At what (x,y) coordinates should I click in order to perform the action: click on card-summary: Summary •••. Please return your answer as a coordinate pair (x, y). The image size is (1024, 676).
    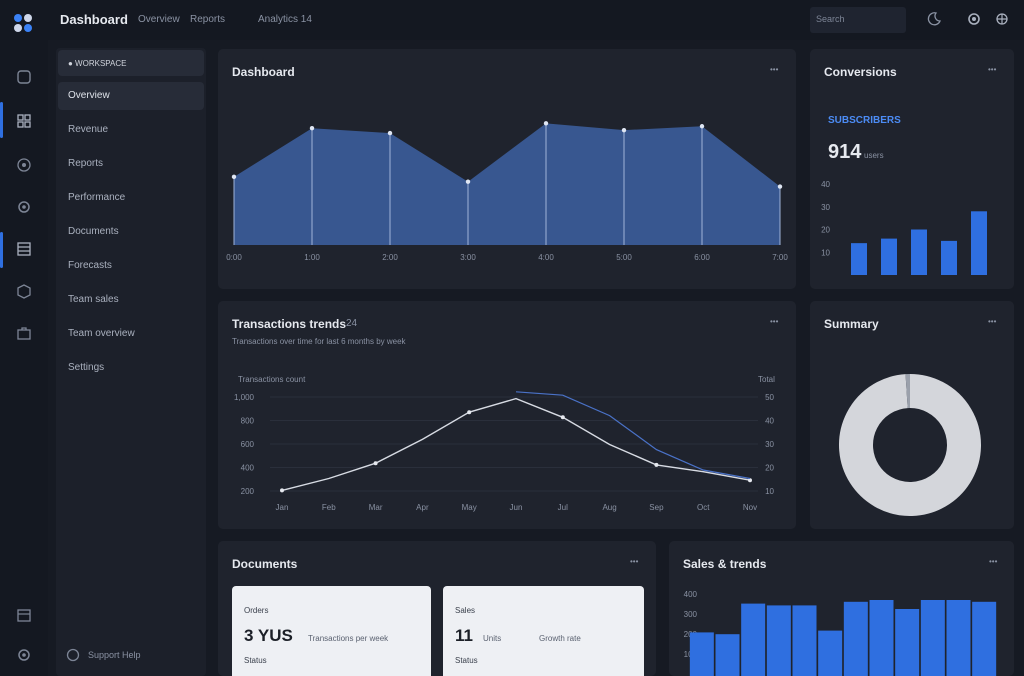
    Looking at the image, I should click on (912, 415).